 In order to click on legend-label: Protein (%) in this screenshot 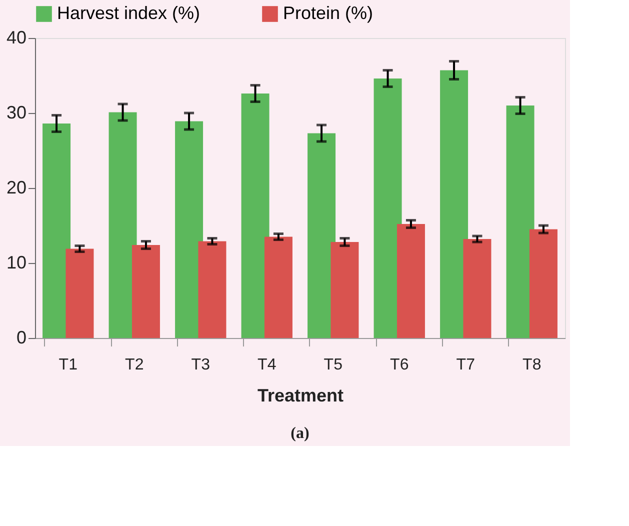, I will do `click(328, 13)`.